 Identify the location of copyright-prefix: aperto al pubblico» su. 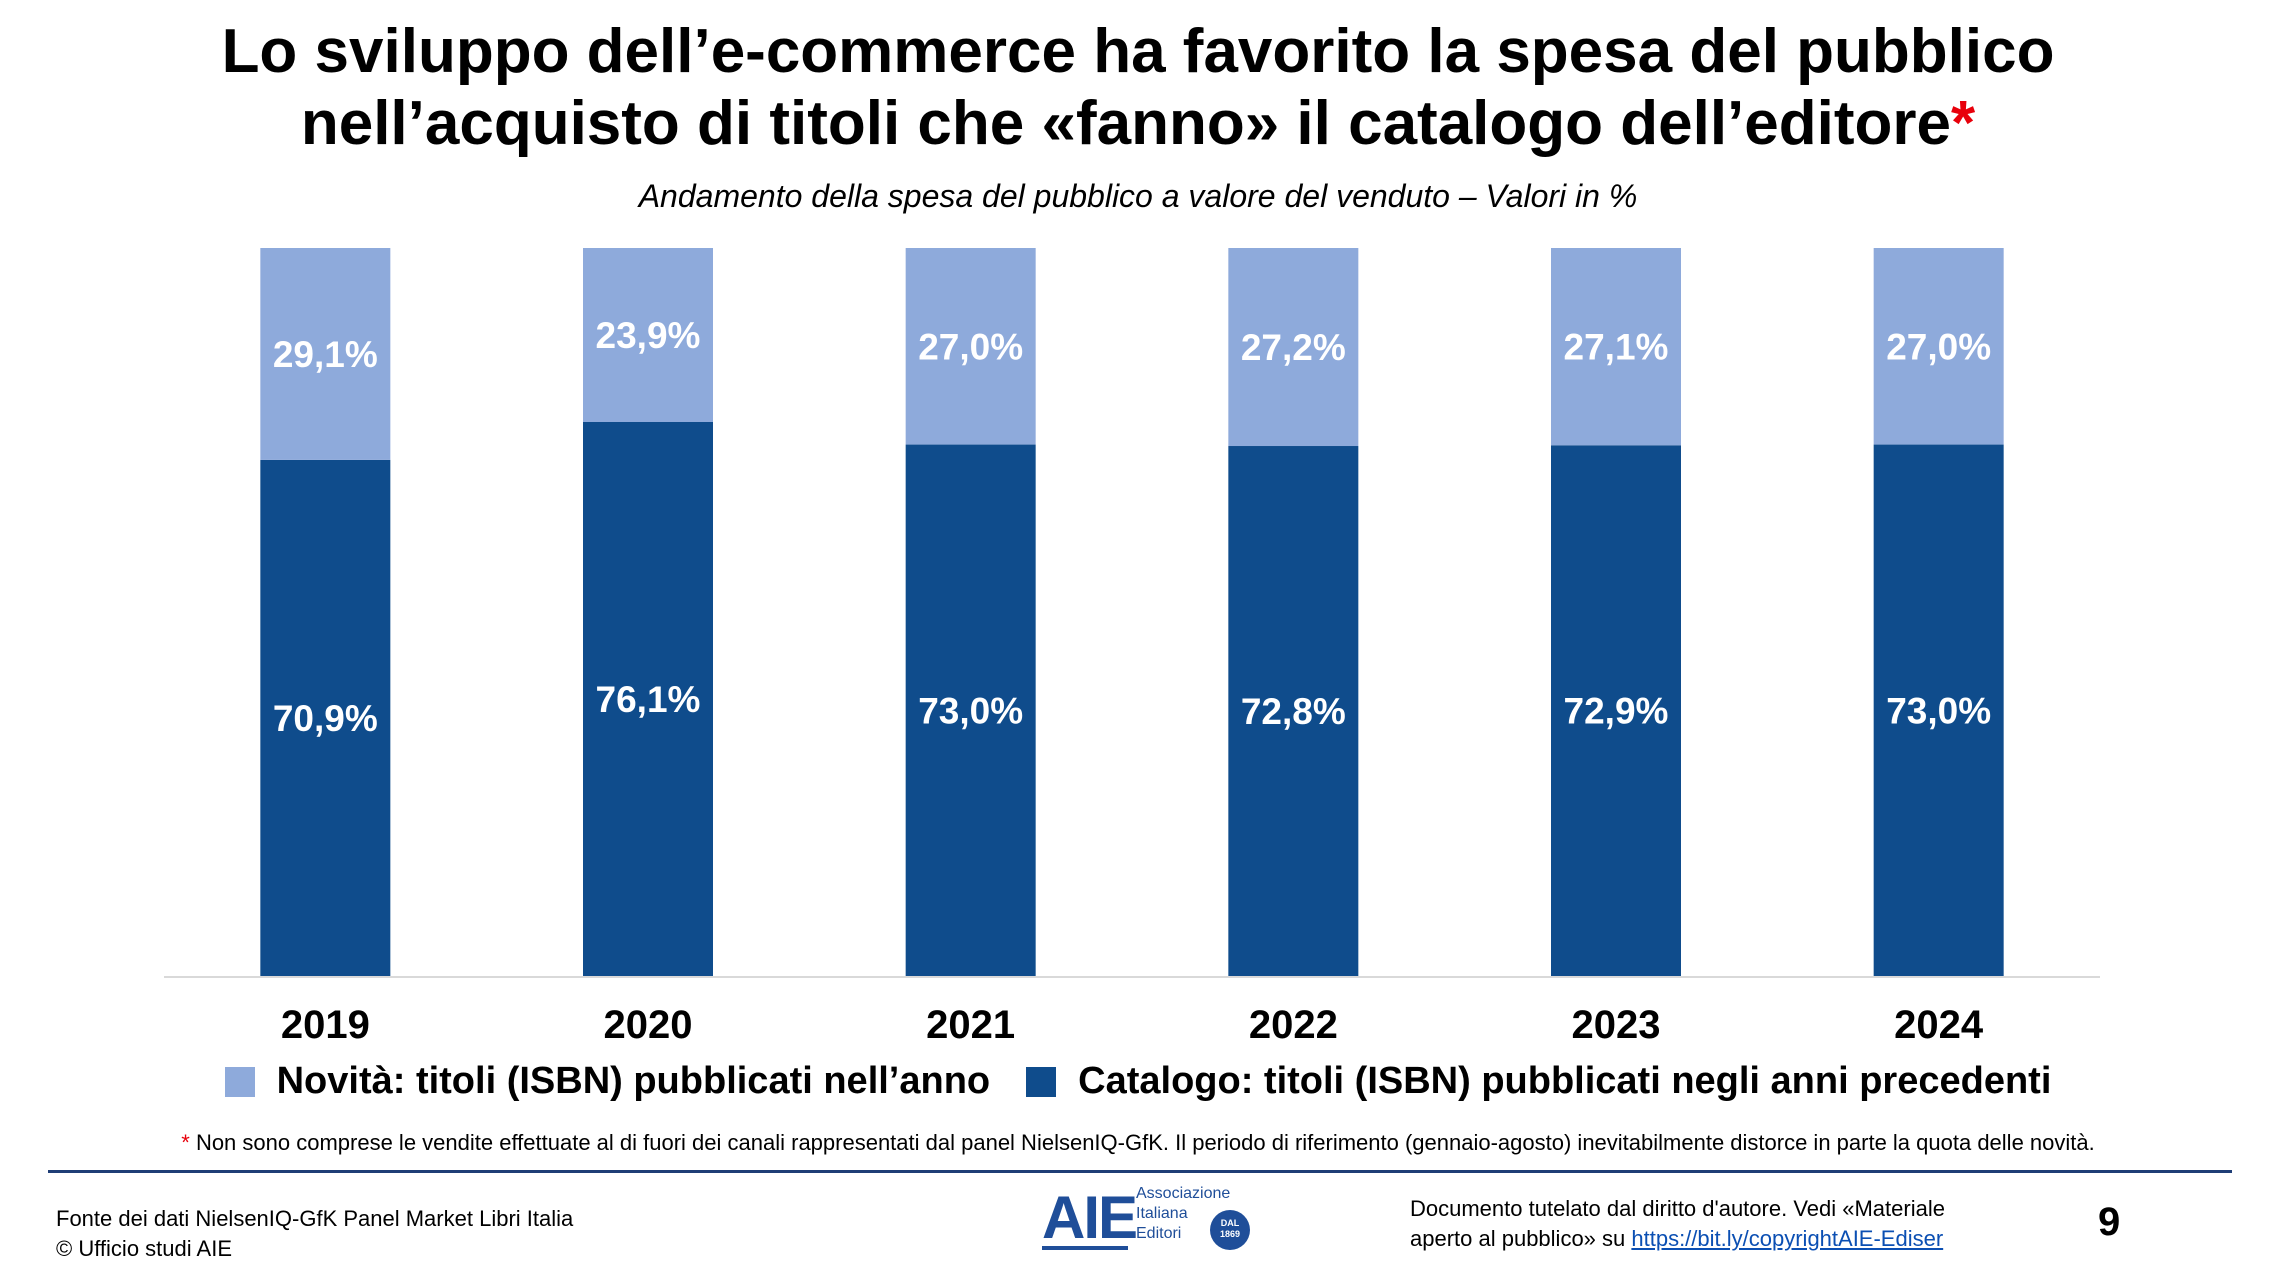
(1521, 1238).